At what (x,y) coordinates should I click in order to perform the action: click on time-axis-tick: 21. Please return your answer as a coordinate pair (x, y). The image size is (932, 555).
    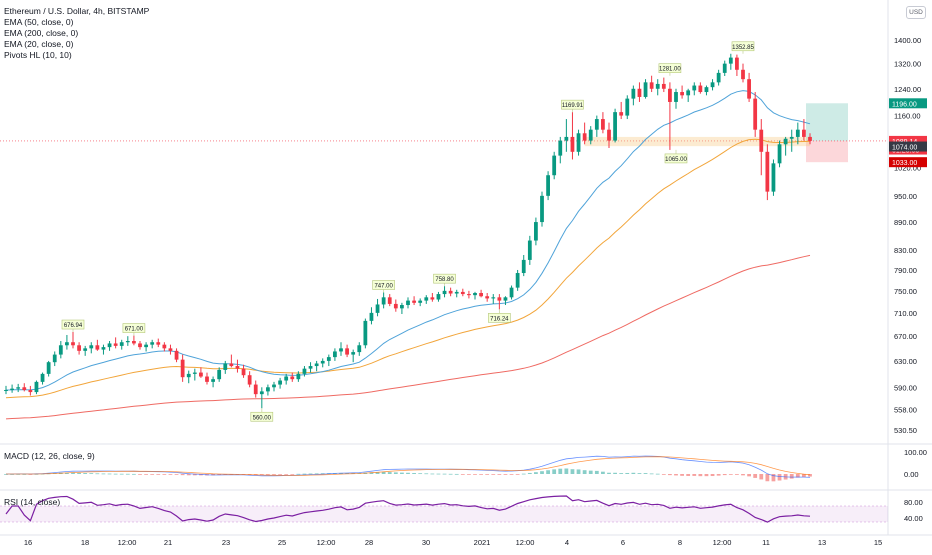
    Looking at the image, I should click on (168, 542).